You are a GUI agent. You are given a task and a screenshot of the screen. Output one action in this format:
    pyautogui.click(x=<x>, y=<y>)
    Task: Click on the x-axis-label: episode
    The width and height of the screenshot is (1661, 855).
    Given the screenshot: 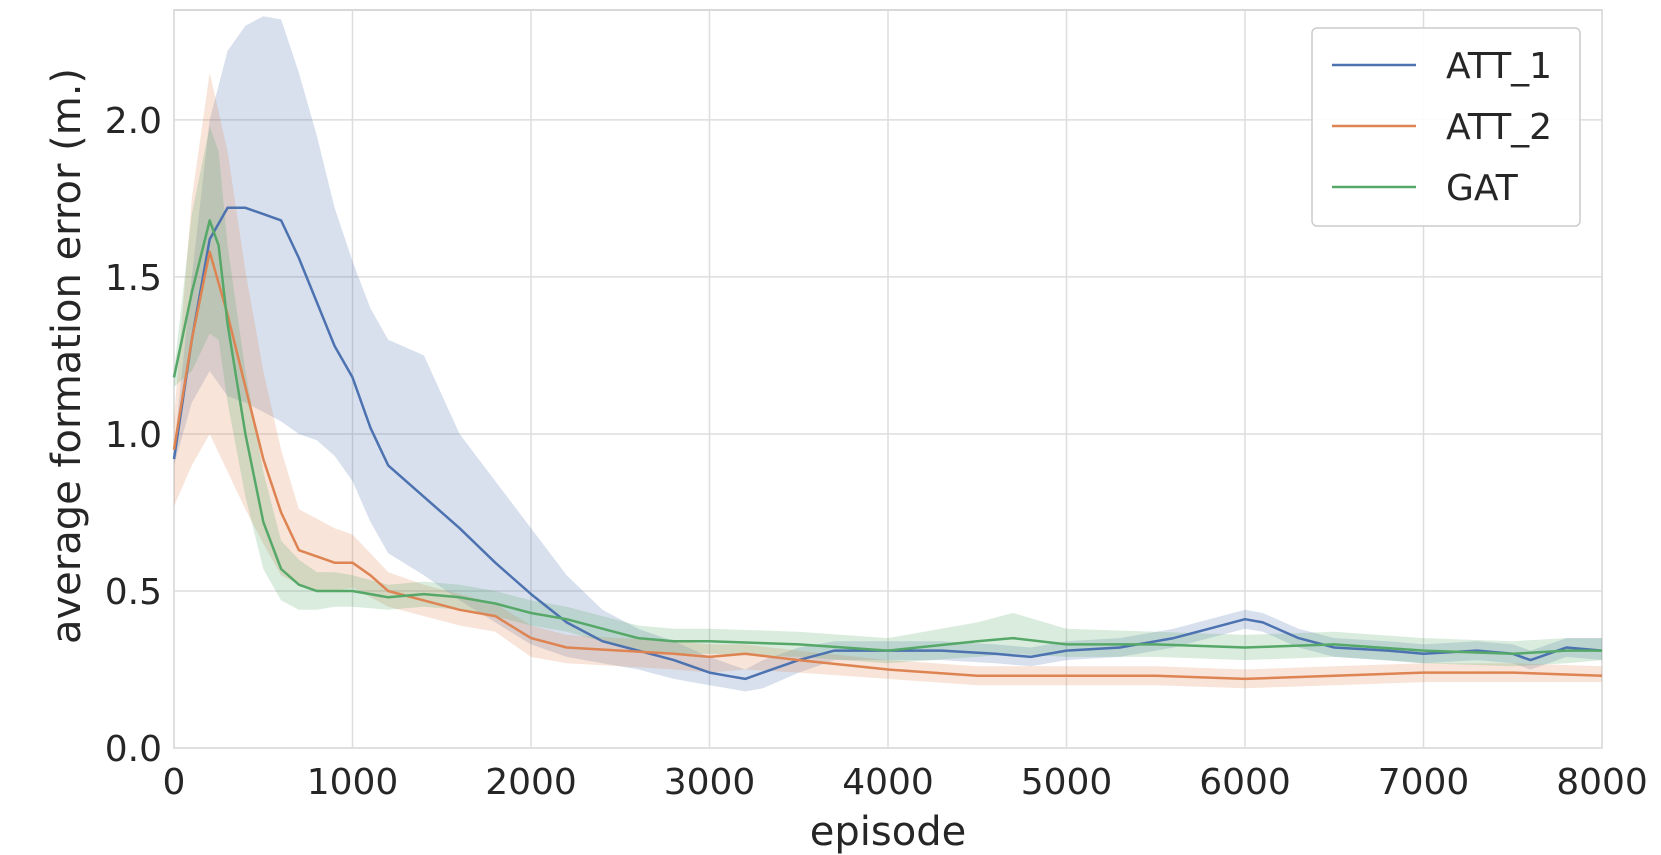 What is the action you would take?
    pyautogui.click(x=888, y=832)
    